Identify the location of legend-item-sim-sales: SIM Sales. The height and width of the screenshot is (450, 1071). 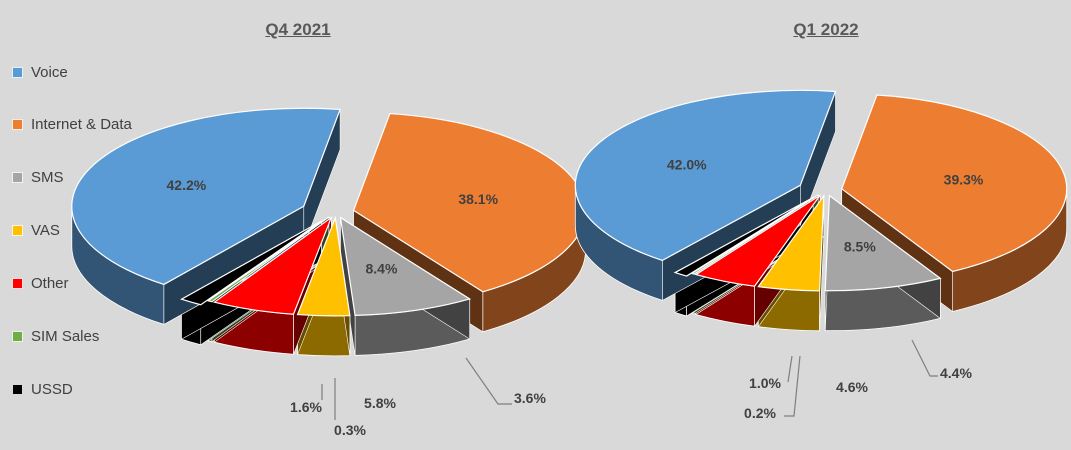
(55, 336).